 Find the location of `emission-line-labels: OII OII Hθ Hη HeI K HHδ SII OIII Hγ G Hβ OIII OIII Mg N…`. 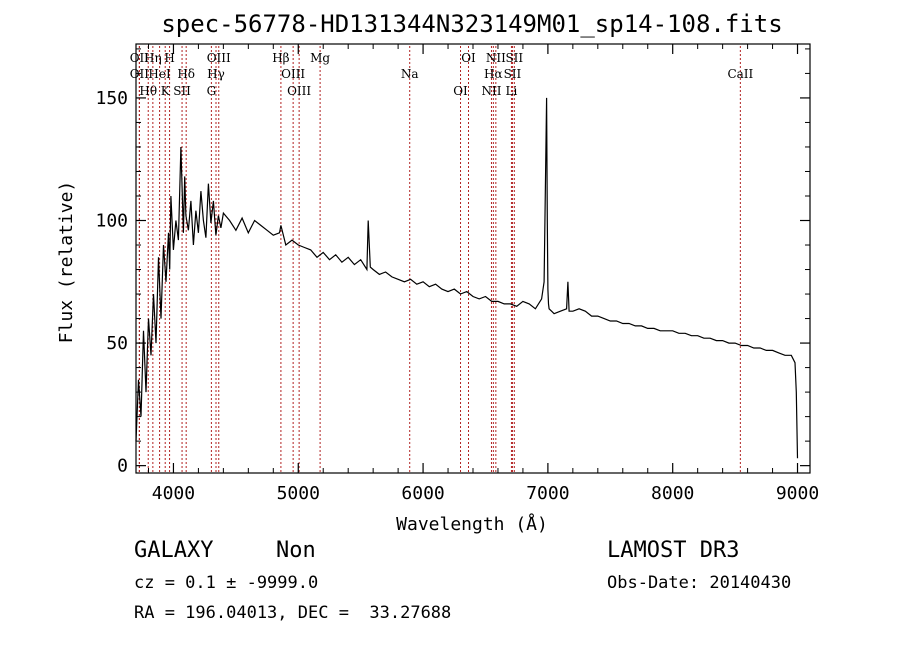

emission-line-labels: OII OII Hθ Hη HeI K HHδ SII OIII Hγ G Hβ OIII OIII Mg N… is located at coordinates (442, 74).